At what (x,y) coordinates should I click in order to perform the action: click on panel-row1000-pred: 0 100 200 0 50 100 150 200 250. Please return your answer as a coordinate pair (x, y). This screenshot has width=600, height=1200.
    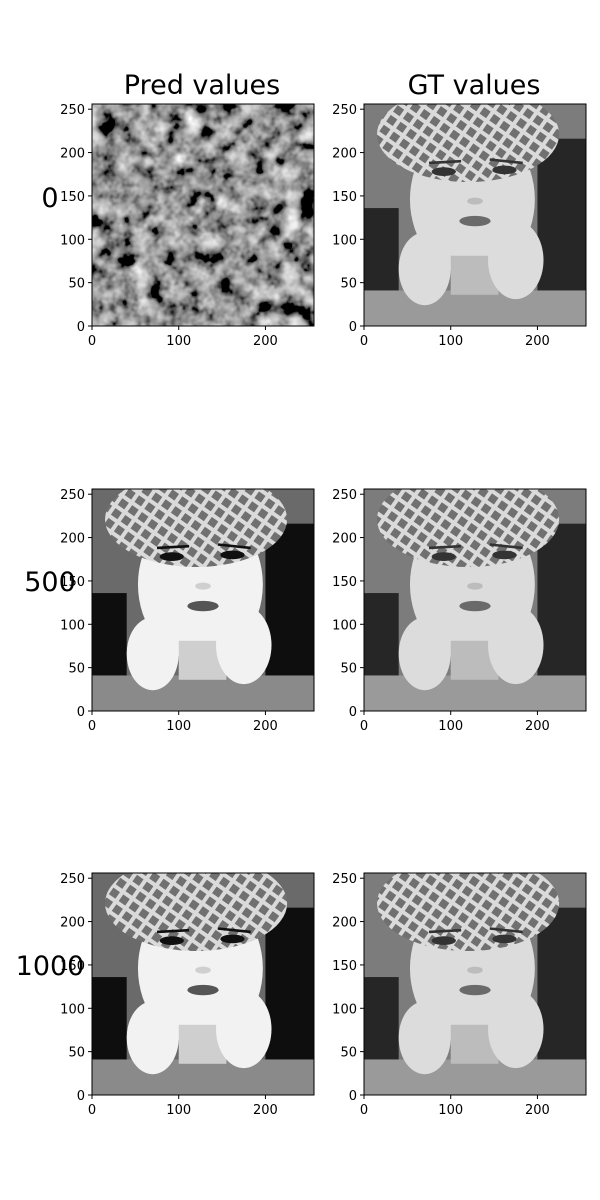
    Looking at the image, I should click on (187, 995).